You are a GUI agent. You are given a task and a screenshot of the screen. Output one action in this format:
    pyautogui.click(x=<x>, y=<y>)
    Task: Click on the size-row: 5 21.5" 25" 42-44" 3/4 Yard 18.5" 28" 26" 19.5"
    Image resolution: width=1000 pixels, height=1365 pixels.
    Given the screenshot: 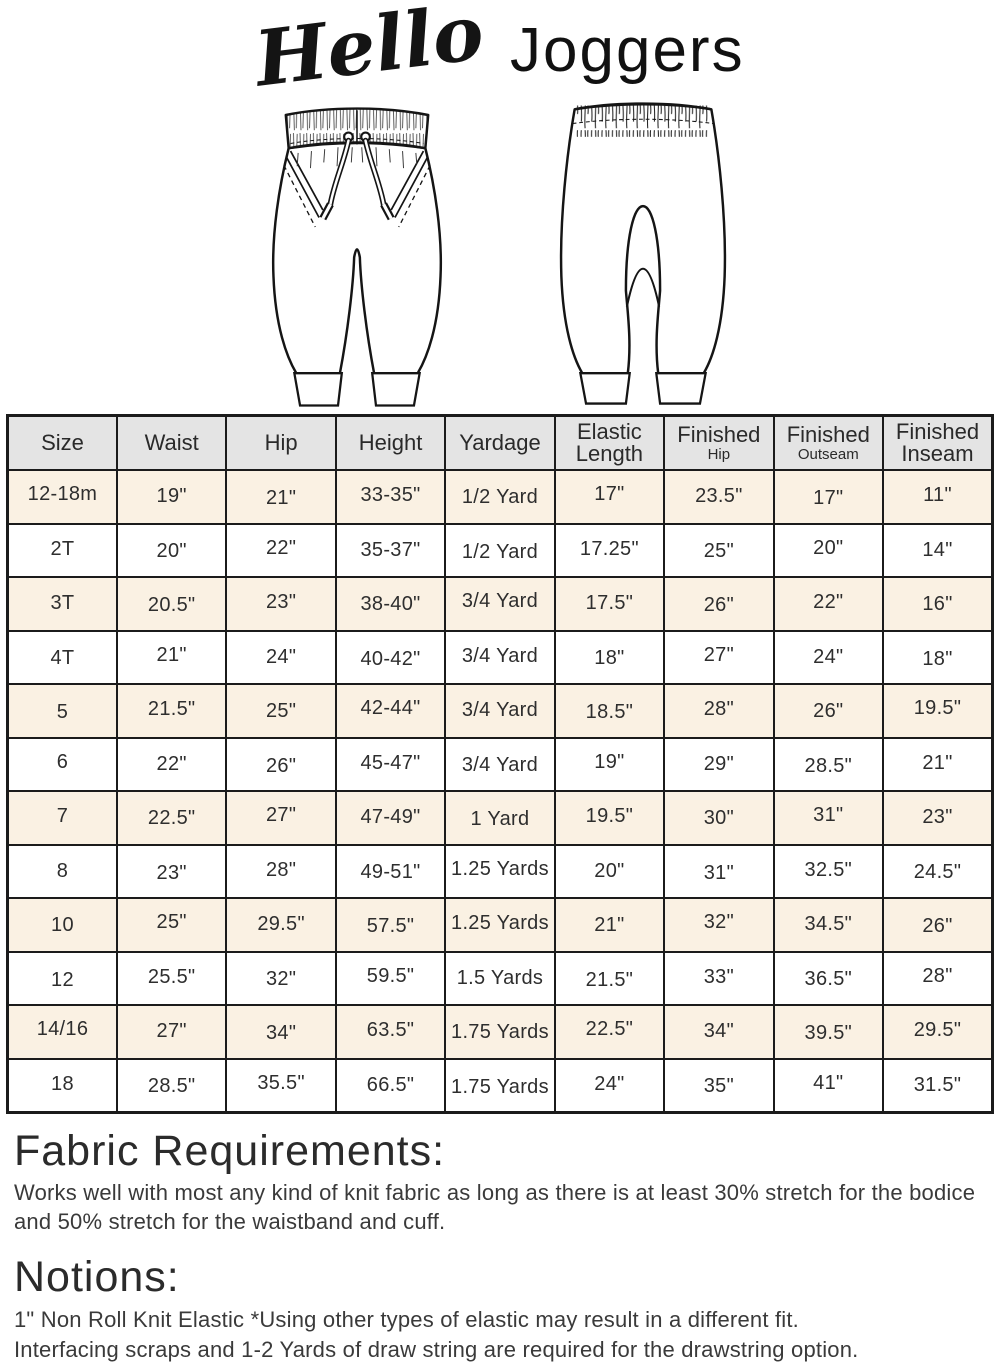 What is the action you would take?
    pyautogui.click(x=500, y=711)
    